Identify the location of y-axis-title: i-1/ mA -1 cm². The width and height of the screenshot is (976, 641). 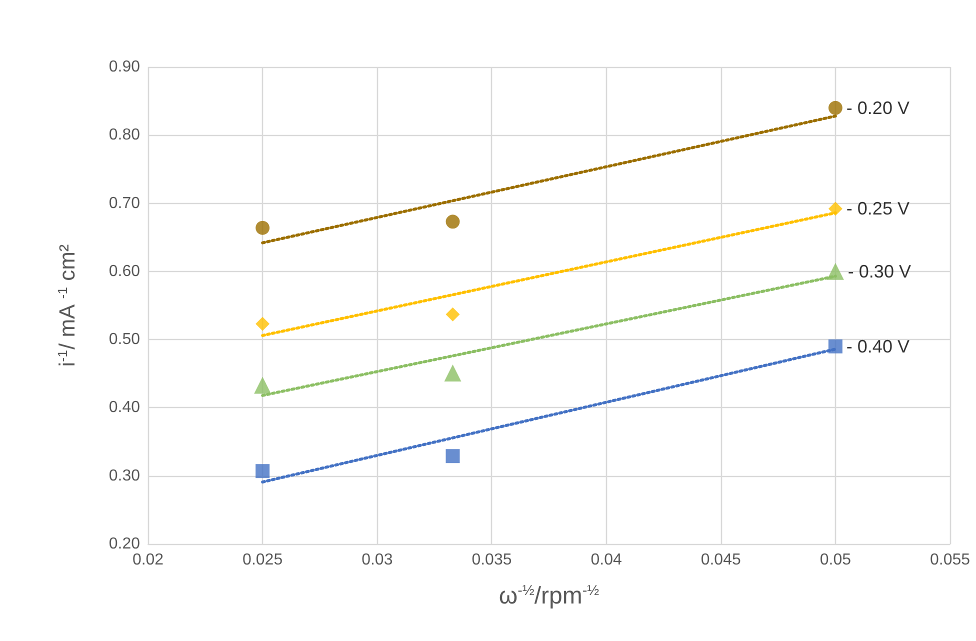
(67, 305).